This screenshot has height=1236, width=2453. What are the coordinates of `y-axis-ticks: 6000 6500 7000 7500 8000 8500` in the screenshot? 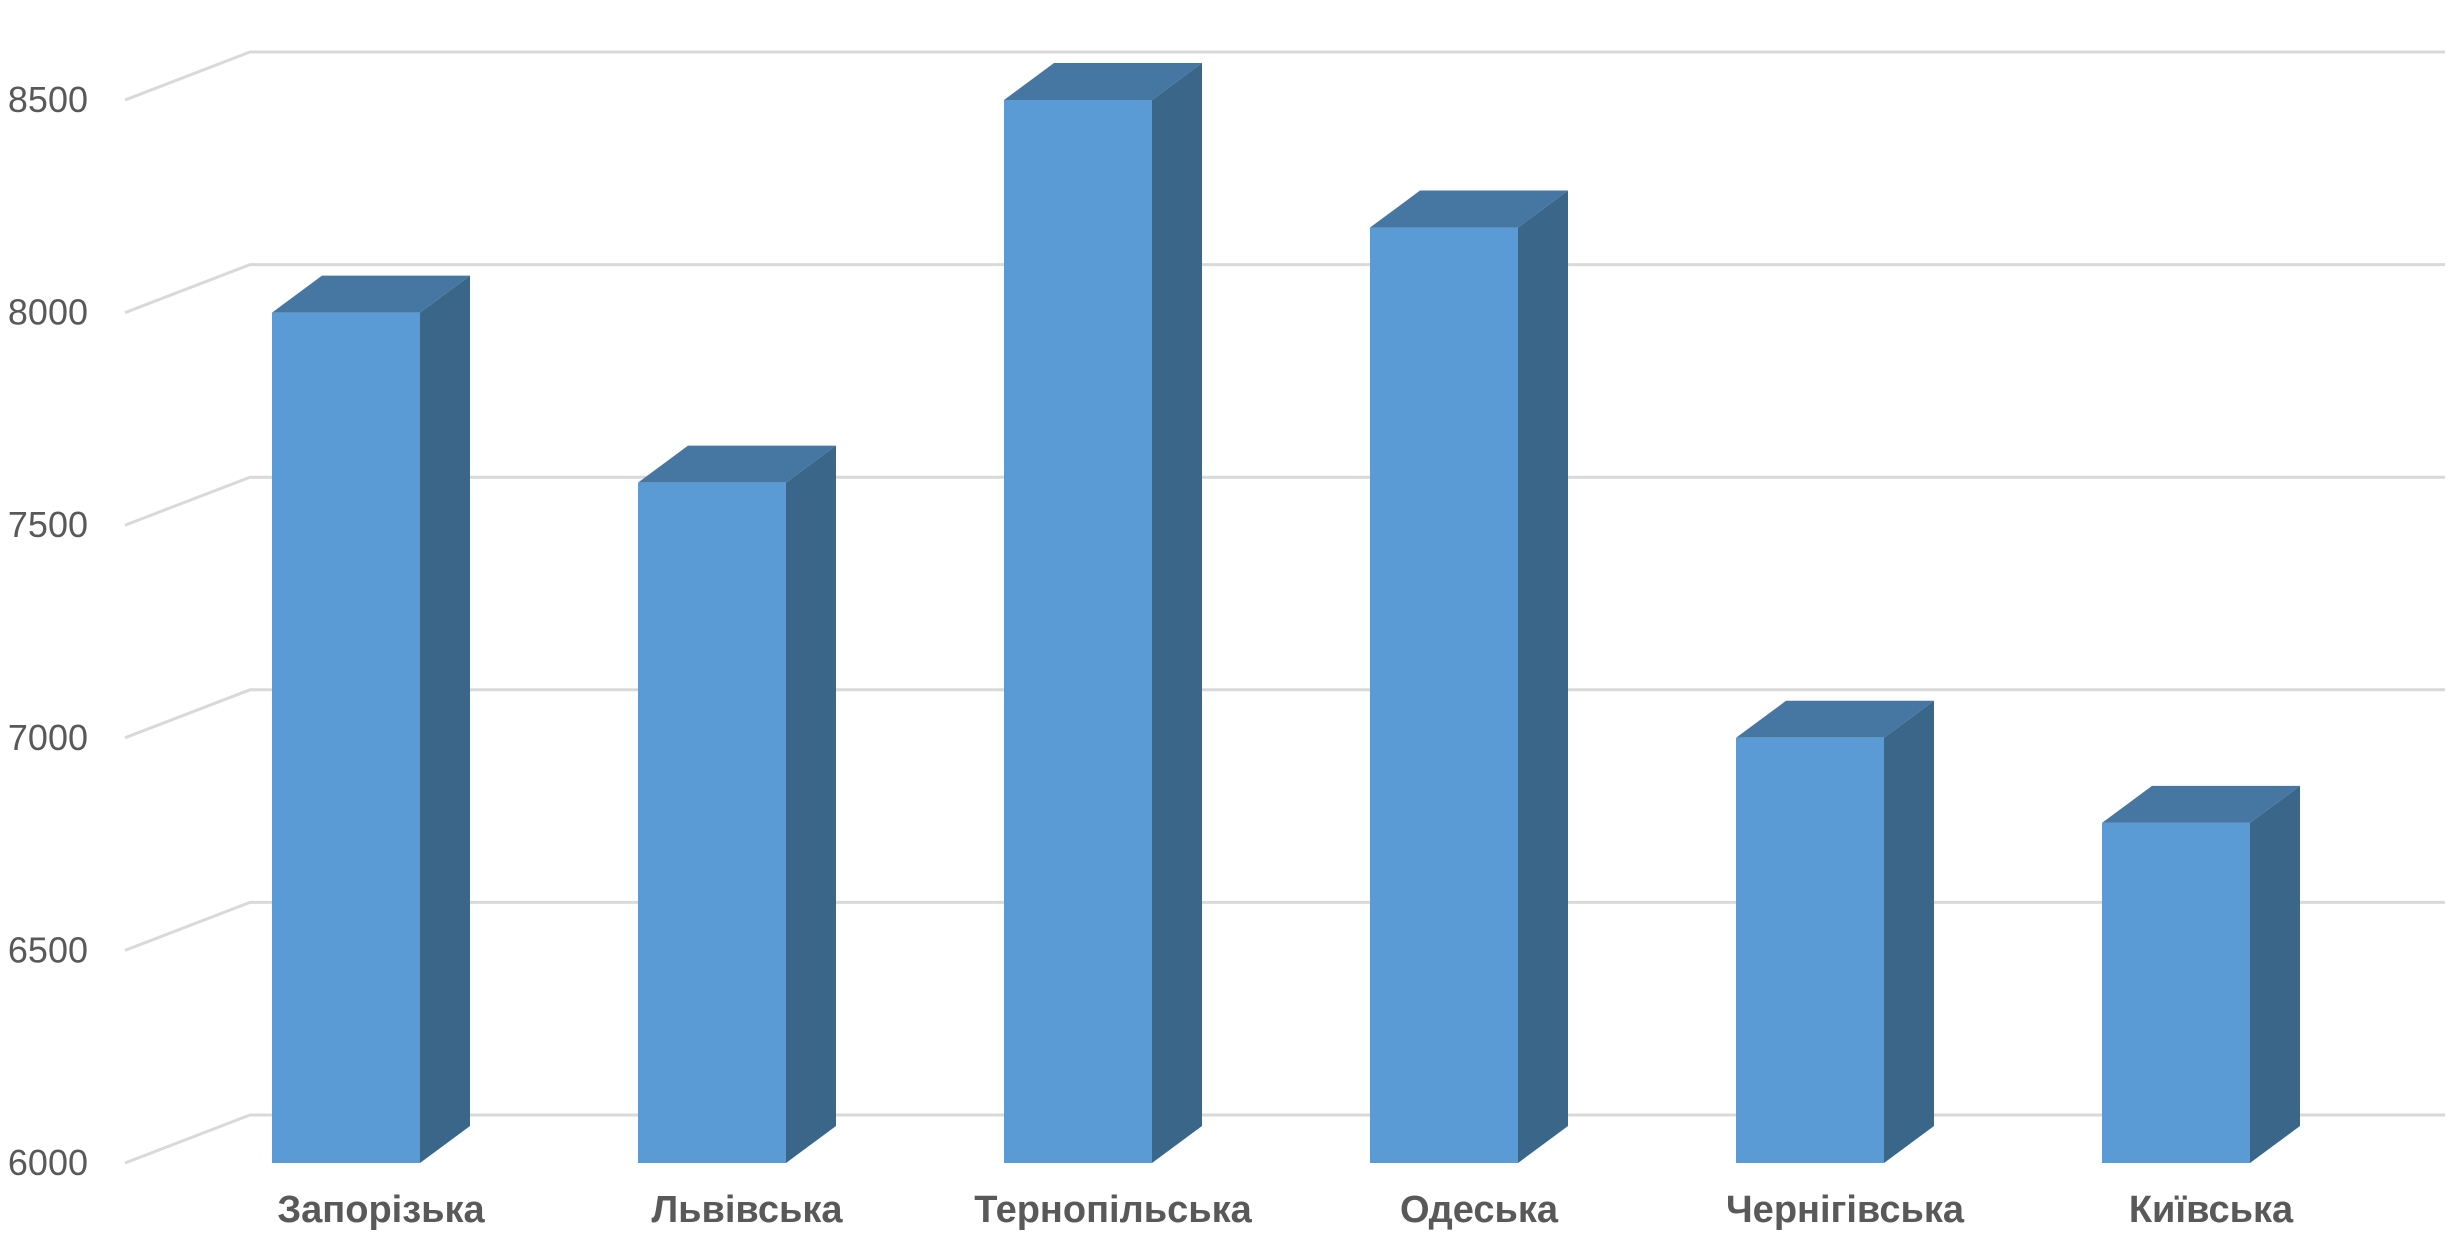 It's located at (48, 631).